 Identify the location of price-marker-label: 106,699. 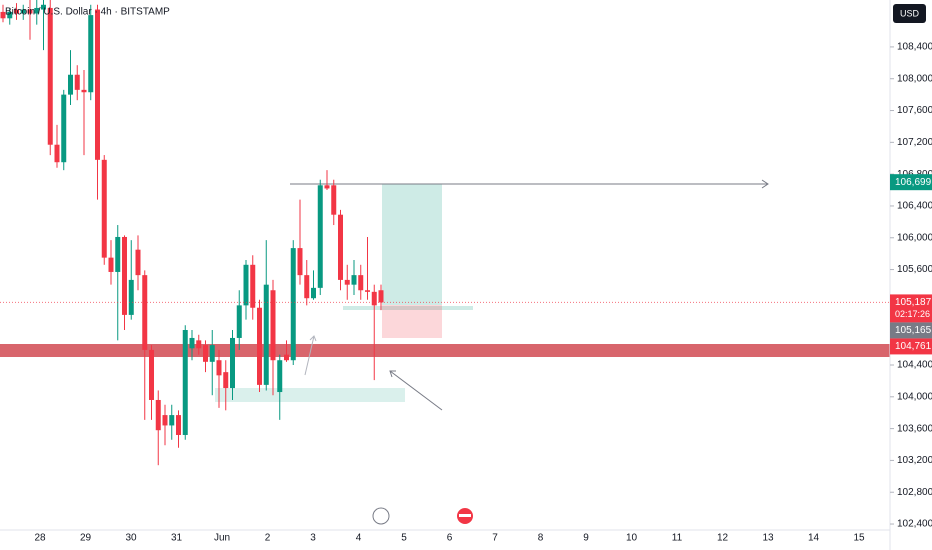
(913, 182).